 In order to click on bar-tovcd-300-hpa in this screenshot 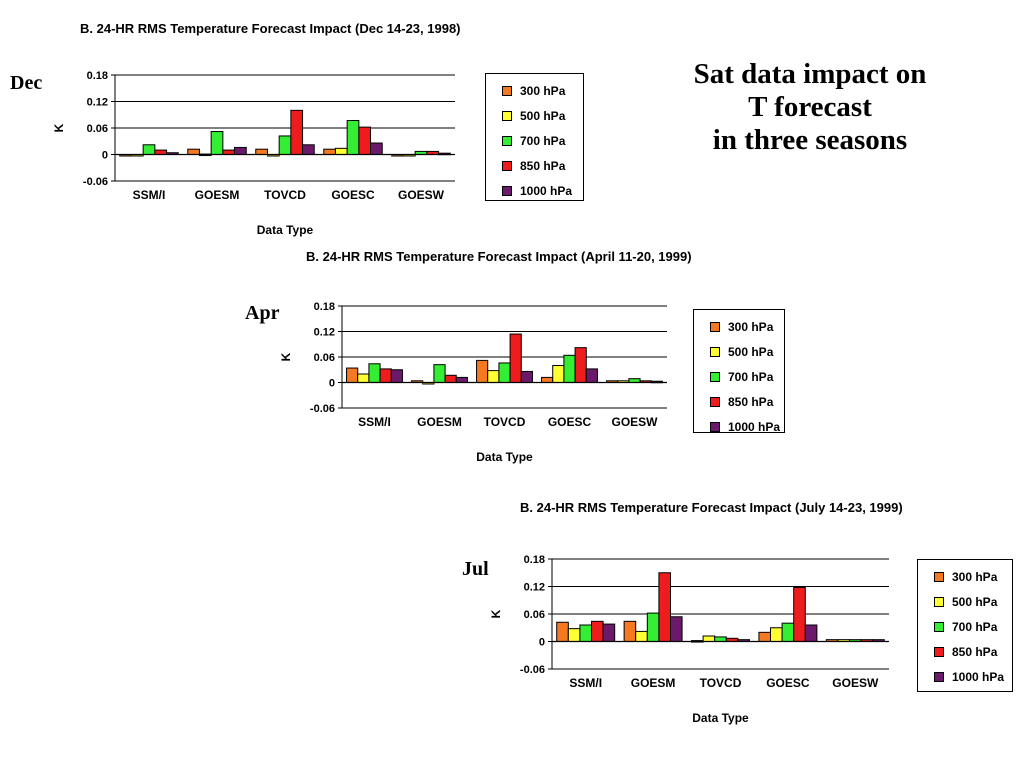, I will do `click(261, 151)`.